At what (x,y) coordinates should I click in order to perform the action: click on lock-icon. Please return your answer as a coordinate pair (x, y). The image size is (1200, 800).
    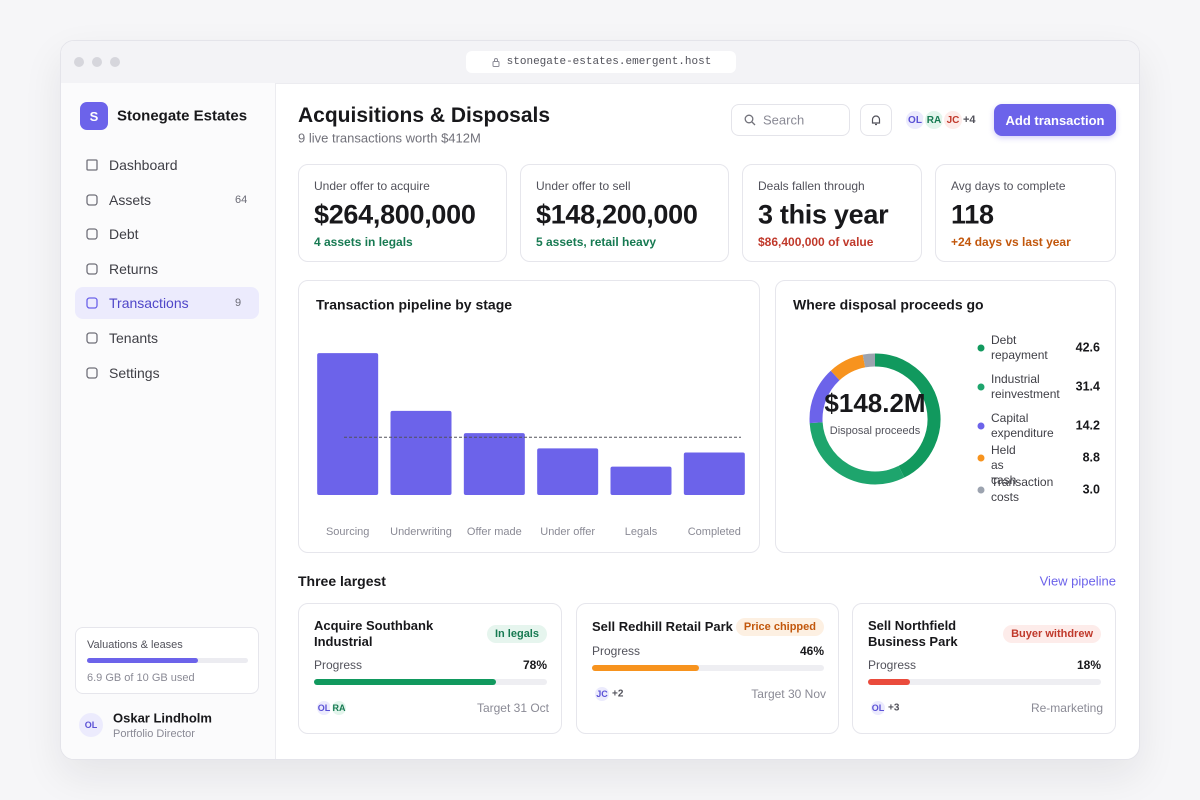
    Looking at the image, I should click on (496, 62).